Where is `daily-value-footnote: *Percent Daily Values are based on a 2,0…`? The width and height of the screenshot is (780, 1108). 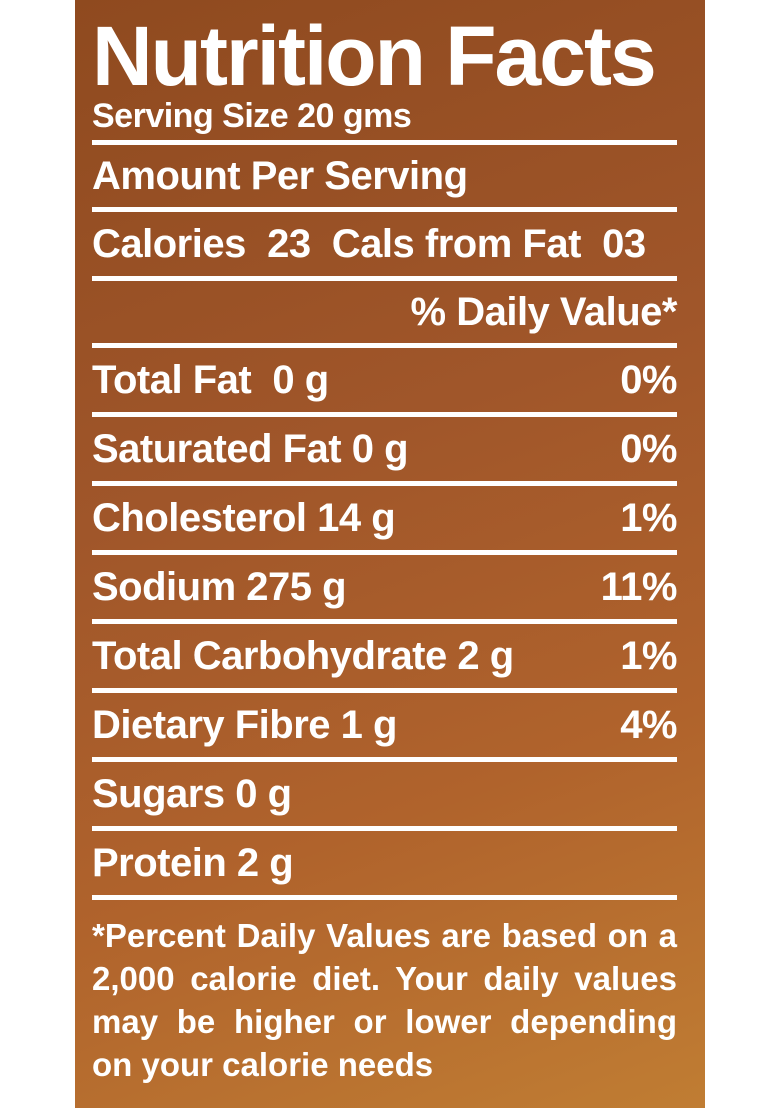
daily-value-footnote: *Percent Daily Values are based on a 2,0… is located at coordinates (384, 1000).